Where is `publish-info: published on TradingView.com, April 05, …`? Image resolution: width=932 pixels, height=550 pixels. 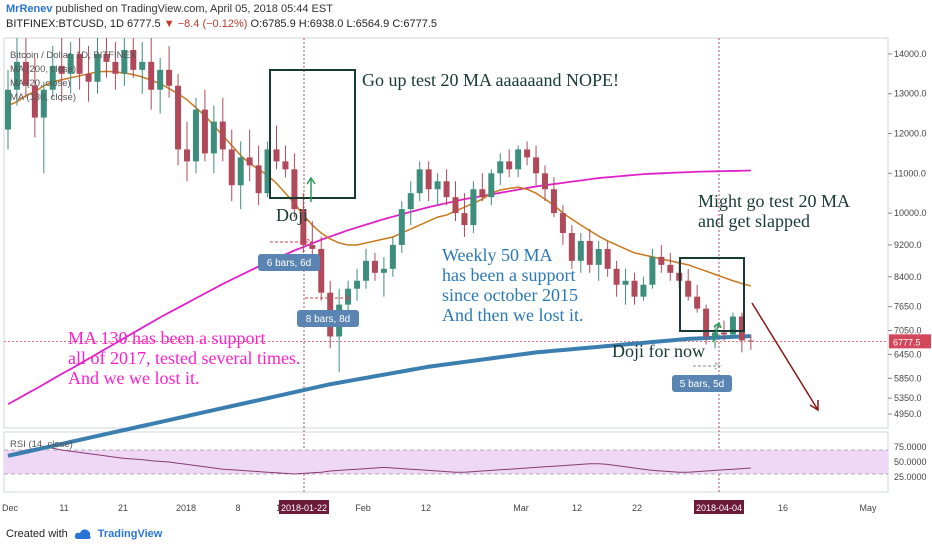
publish-info: published on TradingView.com, April 05, … is located at coordinates (194, 9).